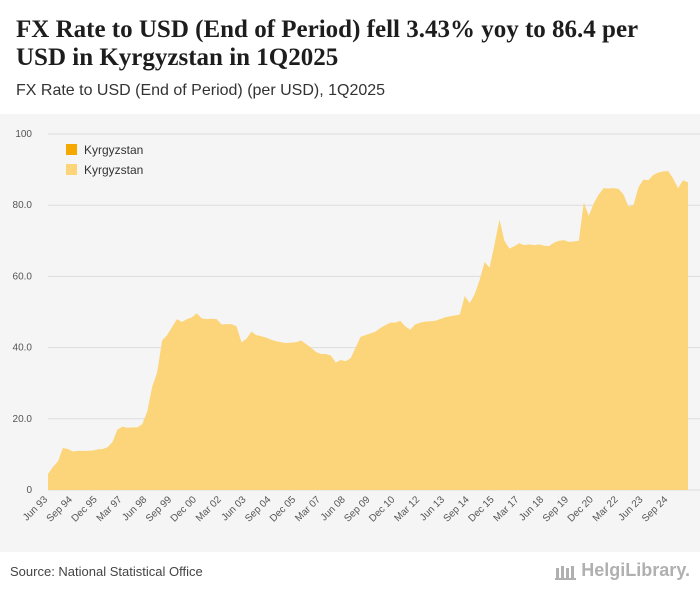  Describe the element at coordinates (23, 276) in the screenshot. I see `y-tick-label: 60.0` at that location.